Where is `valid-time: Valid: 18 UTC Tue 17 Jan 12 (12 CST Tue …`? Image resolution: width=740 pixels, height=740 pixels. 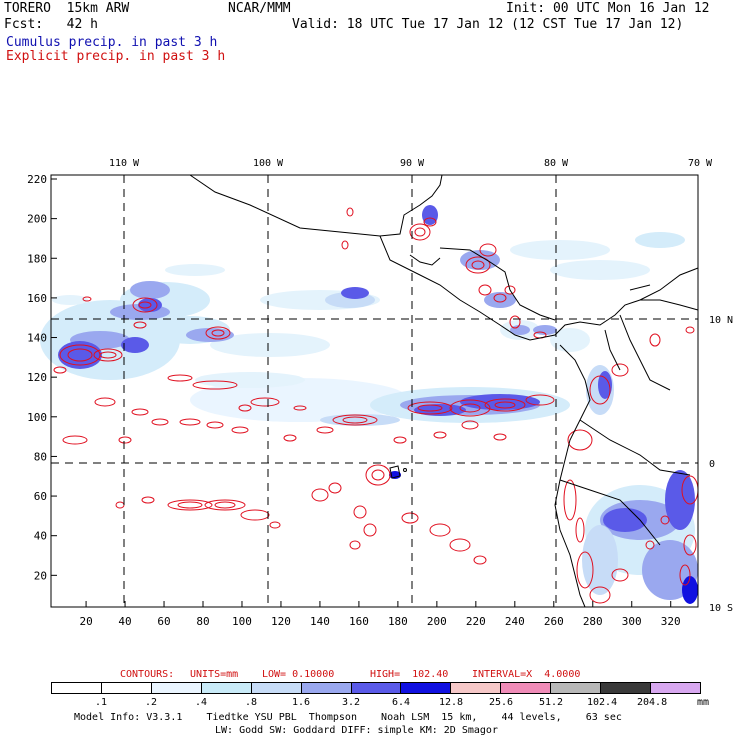
valid-time: Valid: 18 UTC Tue 17 Jan 12 (12 CST Tue … is located at coordinates (488, 24).